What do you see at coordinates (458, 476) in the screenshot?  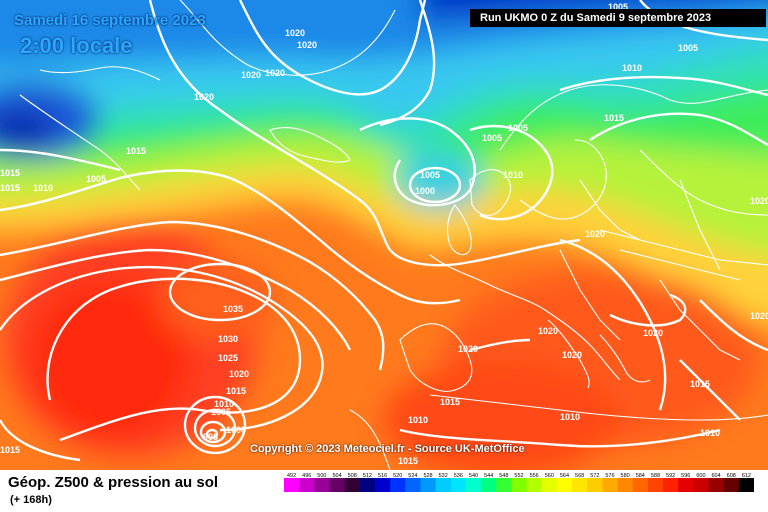 I see `legend-value: 536` at bounding box center [458, 476].